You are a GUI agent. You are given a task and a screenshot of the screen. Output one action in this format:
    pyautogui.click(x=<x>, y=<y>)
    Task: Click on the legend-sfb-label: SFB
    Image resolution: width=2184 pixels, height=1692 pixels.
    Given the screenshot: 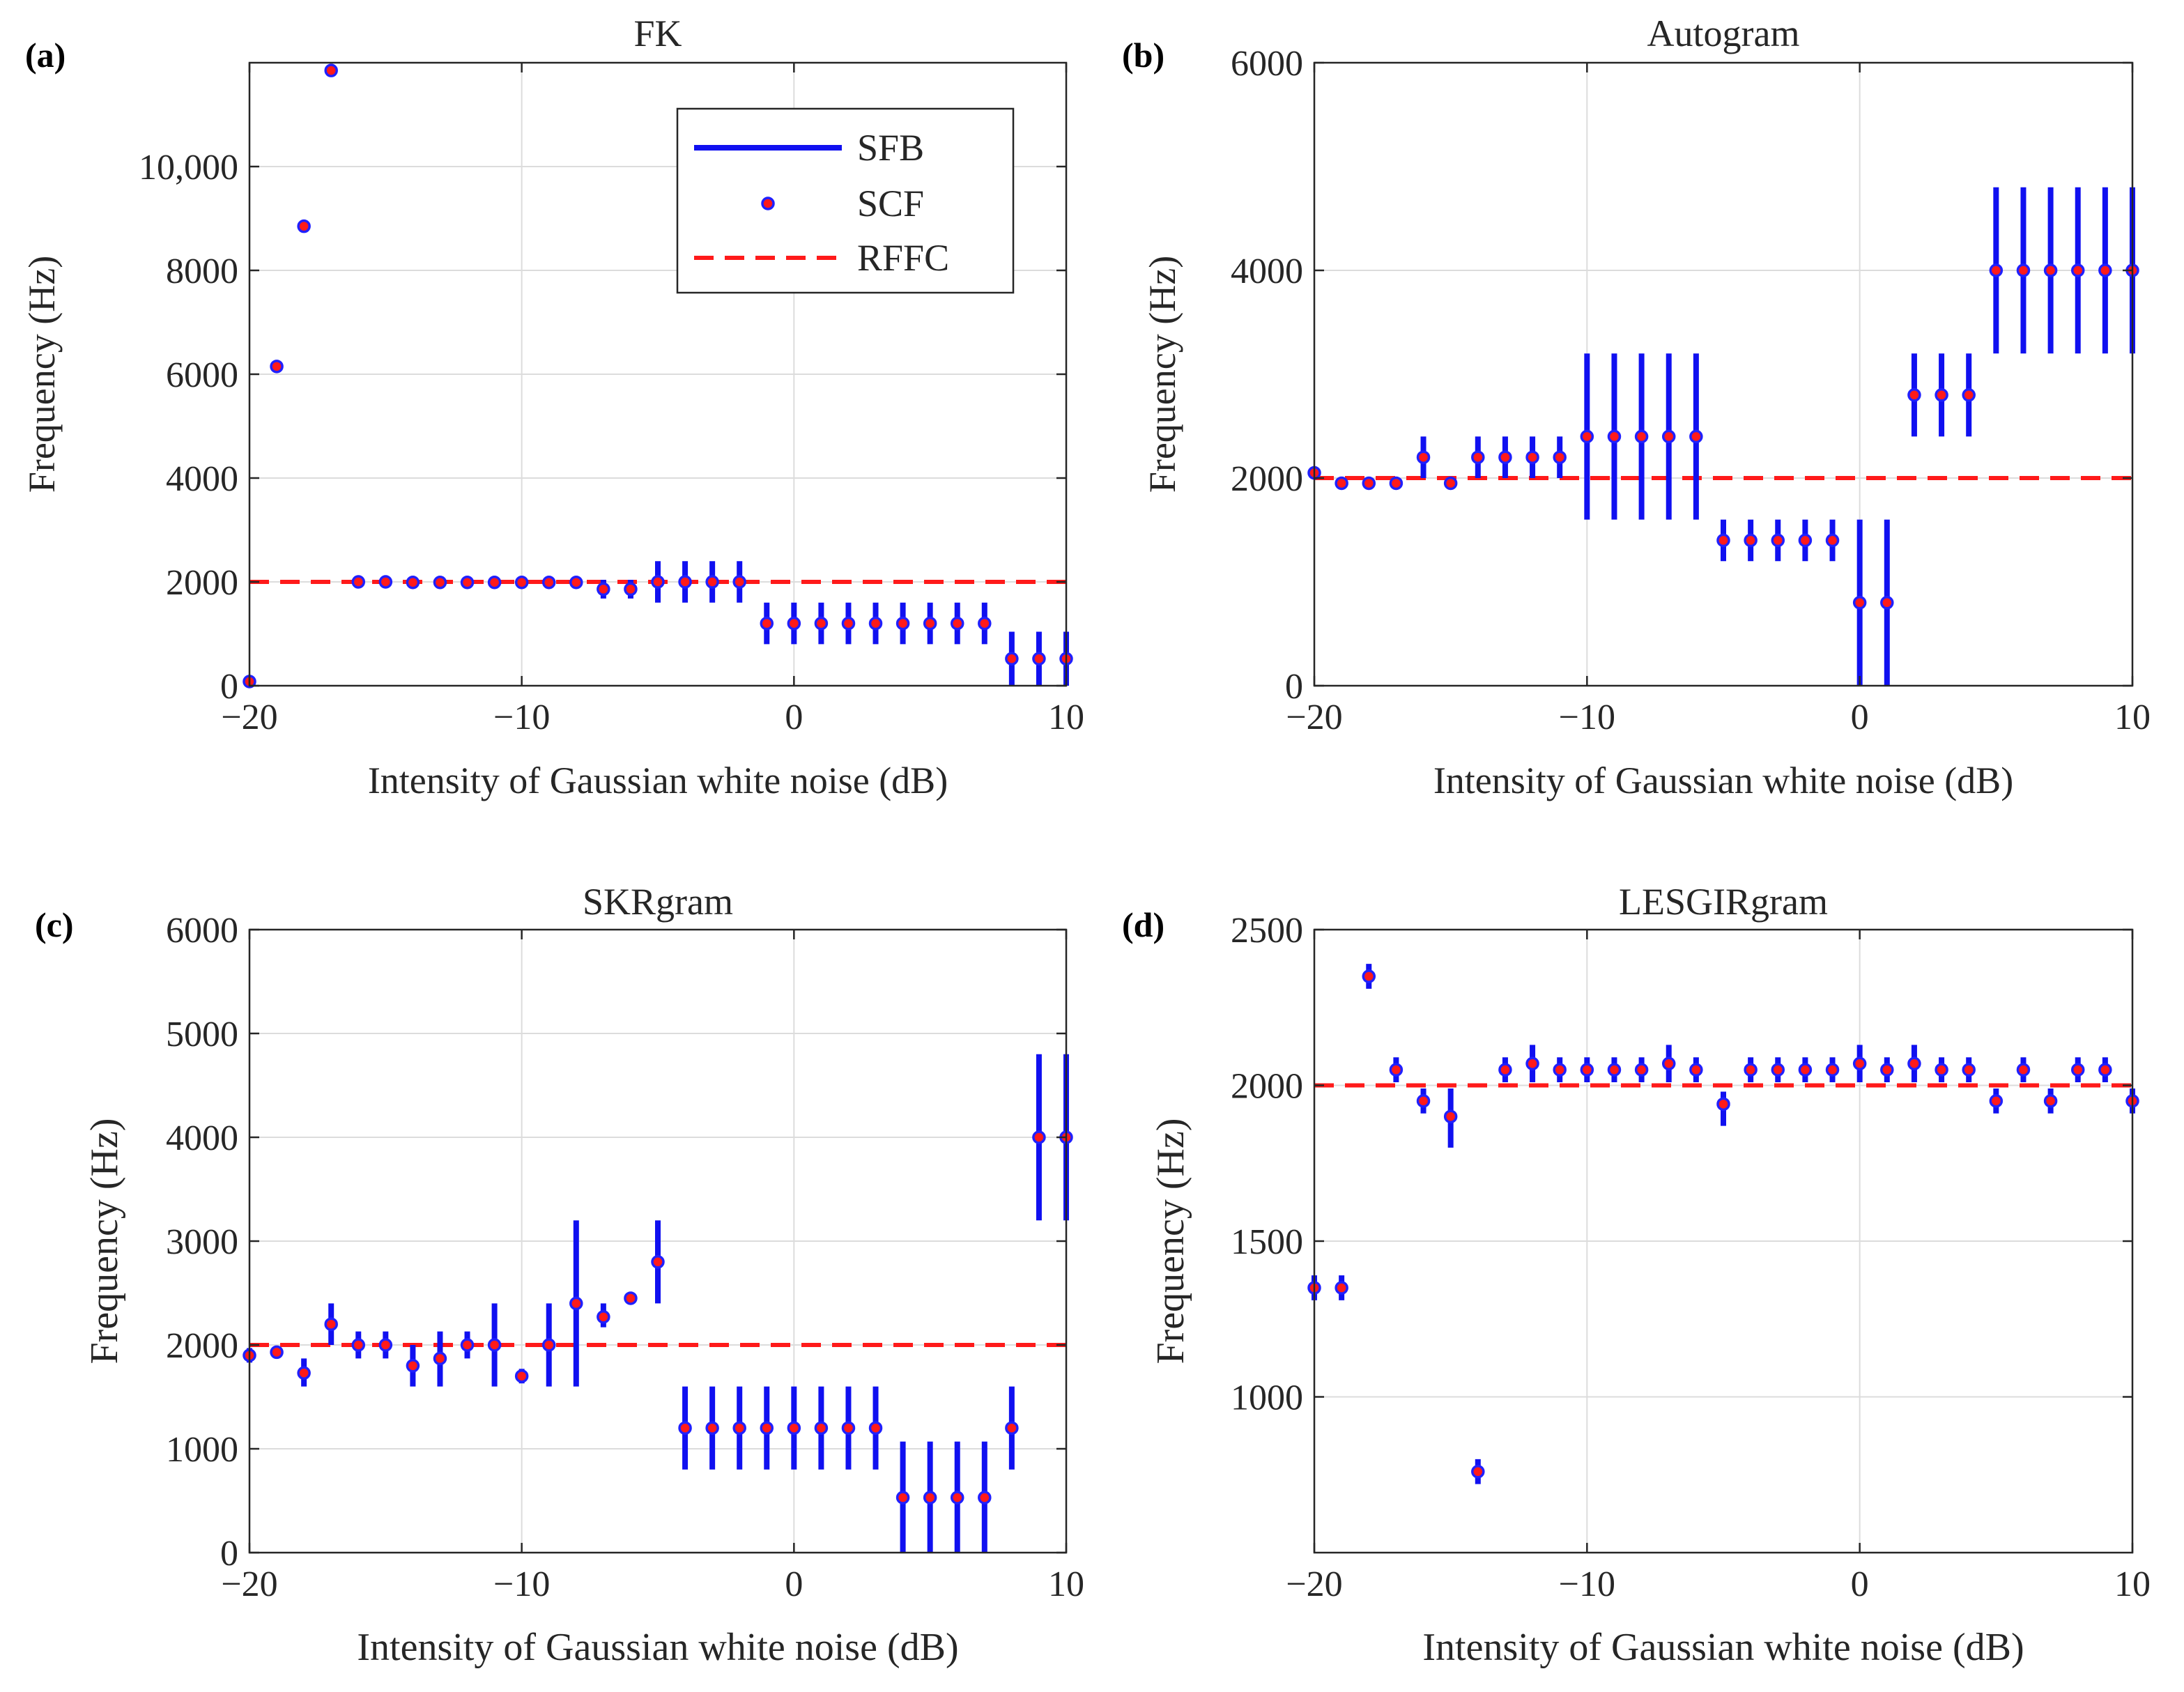 What is the action you would take?
    pyautogui.click(x=890, y=148)
    